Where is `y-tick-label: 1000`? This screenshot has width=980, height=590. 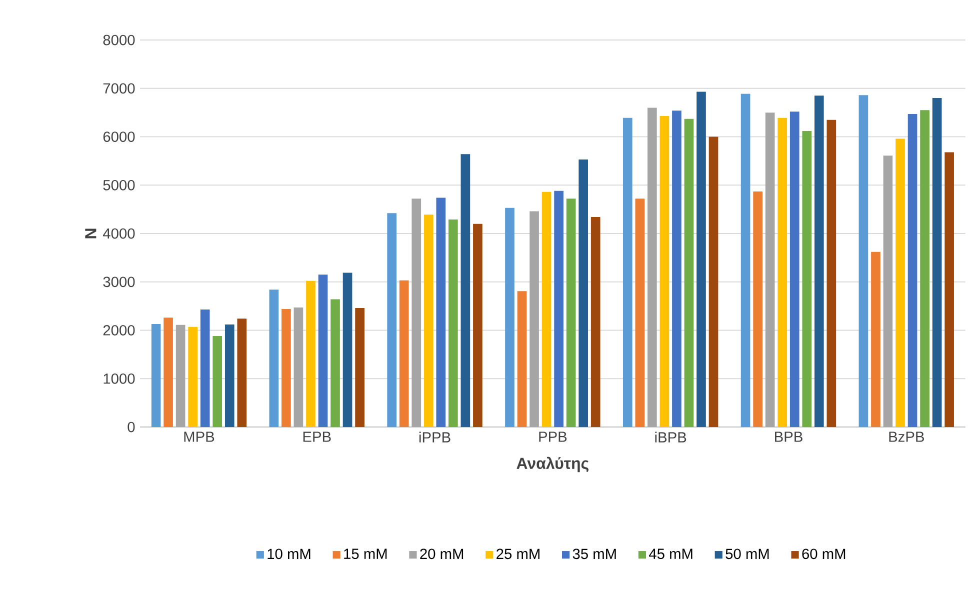 y-tick-label: 1000 is located at coordinates (119, 378).